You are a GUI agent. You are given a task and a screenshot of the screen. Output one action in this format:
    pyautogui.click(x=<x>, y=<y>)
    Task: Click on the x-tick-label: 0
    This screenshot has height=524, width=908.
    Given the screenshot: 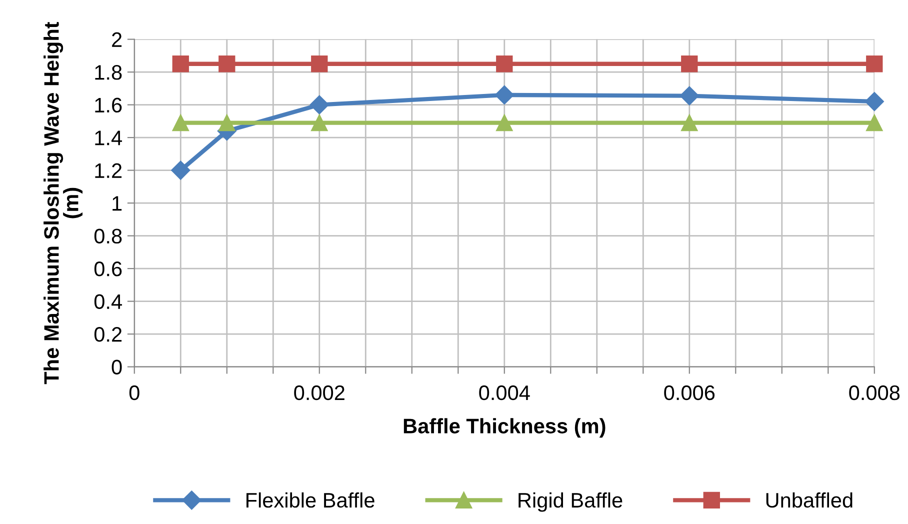 What is the action you would take?
    pyautogui.click(x=134, y=392)
    